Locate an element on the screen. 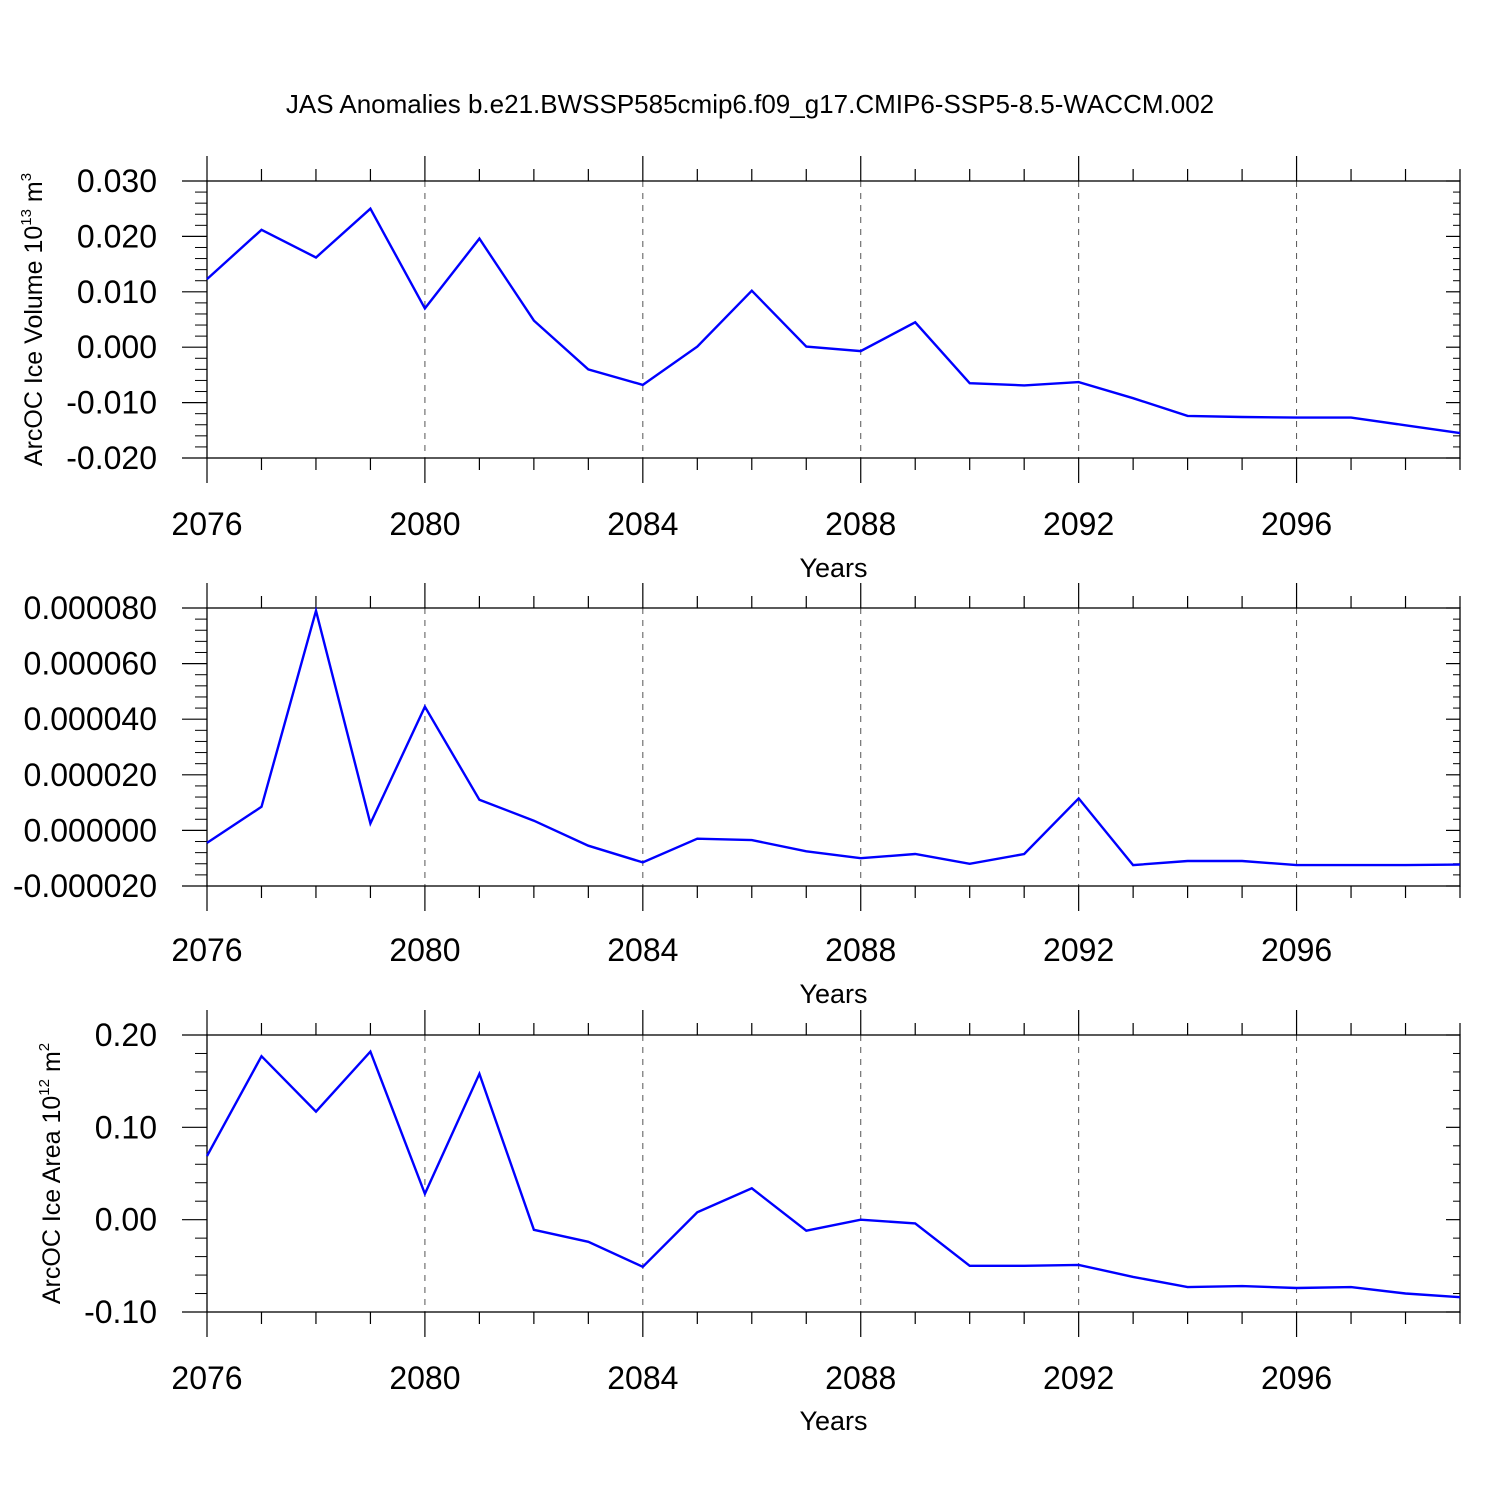 This screenshot has height=1500, width=1500. y-axis-label-text: ArcOC Ice Area 10 is located at coordinates (52, 1200).